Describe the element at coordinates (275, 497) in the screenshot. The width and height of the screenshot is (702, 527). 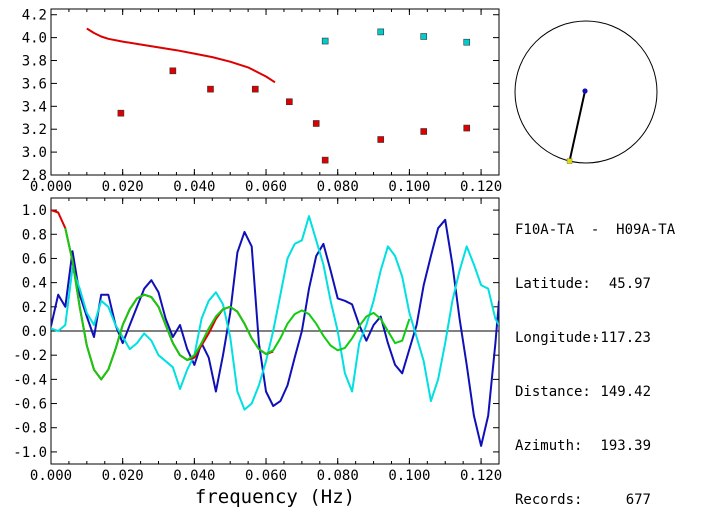
I see `x-axis-label: frequency (Hz)` at that location.